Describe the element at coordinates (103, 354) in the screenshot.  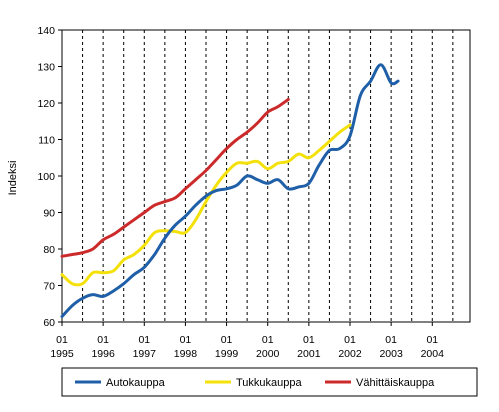
I see `x-tick-year: 1996` at that location.